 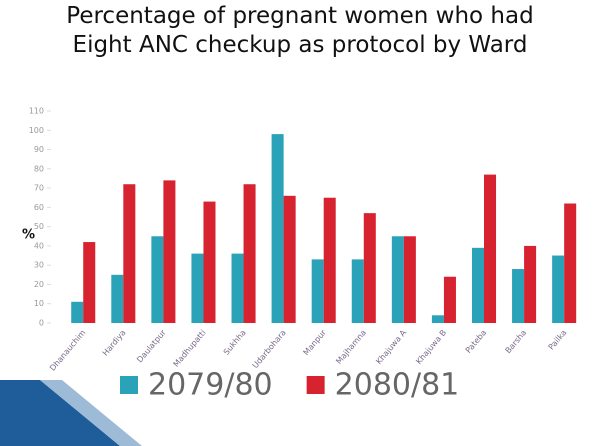 What do you see at coordinates (476, 341) in the screenshot?
I see `x-tick-label: Pateba` at bounding box center [476, 341].